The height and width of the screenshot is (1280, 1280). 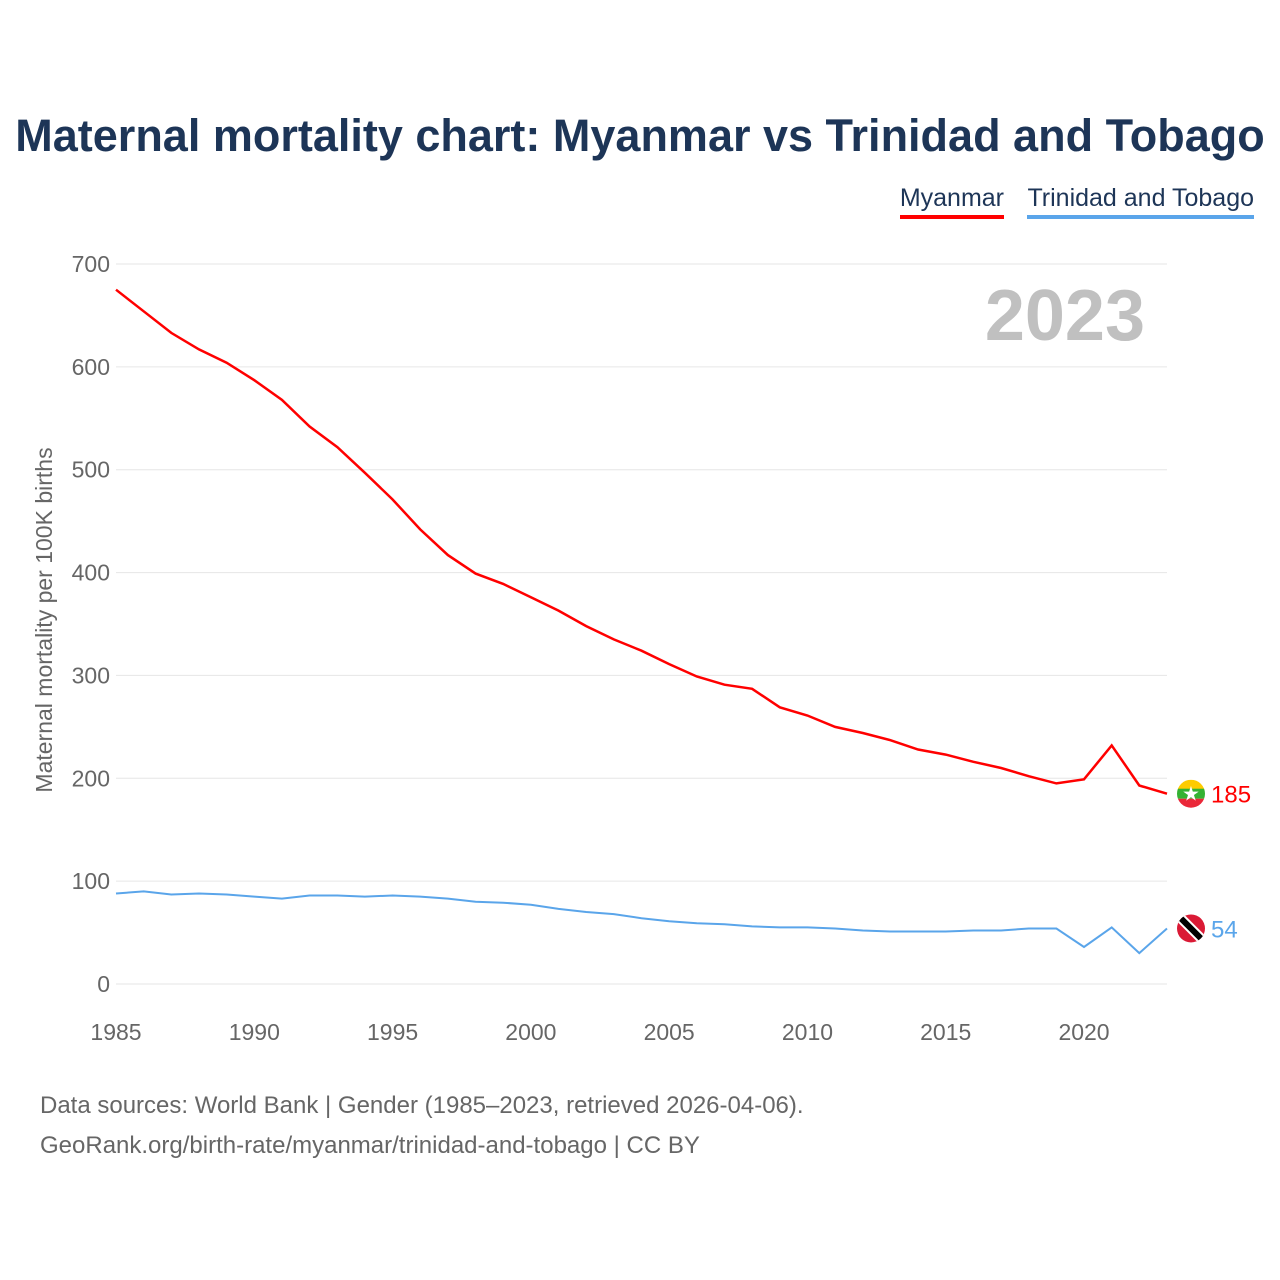 I want to click on x-tick-label: 1985, so click(x=115, y=1032).